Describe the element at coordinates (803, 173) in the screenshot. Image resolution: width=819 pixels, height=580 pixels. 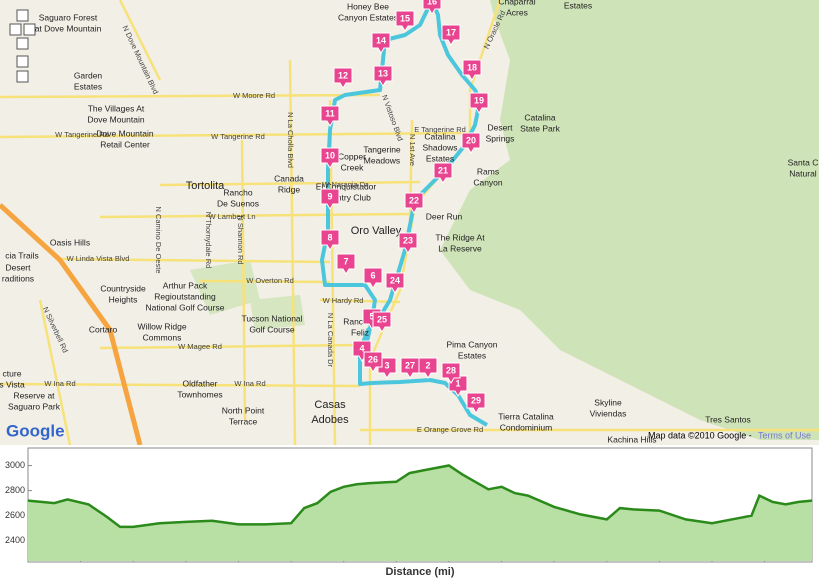
I see `place-label: Natural` at that location.